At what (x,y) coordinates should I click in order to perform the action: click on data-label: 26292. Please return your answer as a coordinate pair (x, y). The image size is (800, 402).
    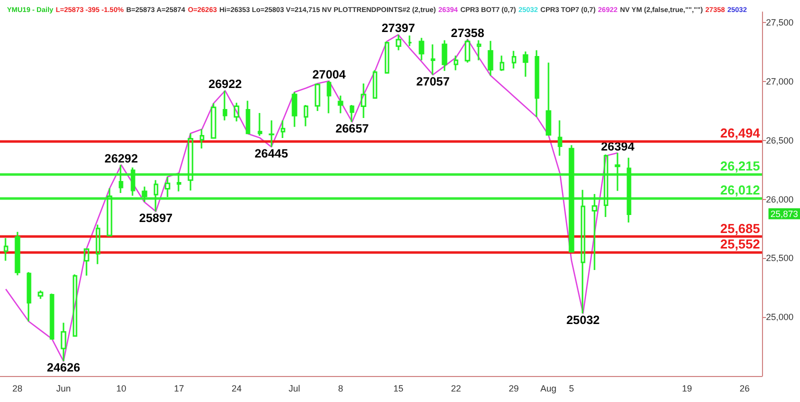
    Looking at the image, I should click on (121, 158).